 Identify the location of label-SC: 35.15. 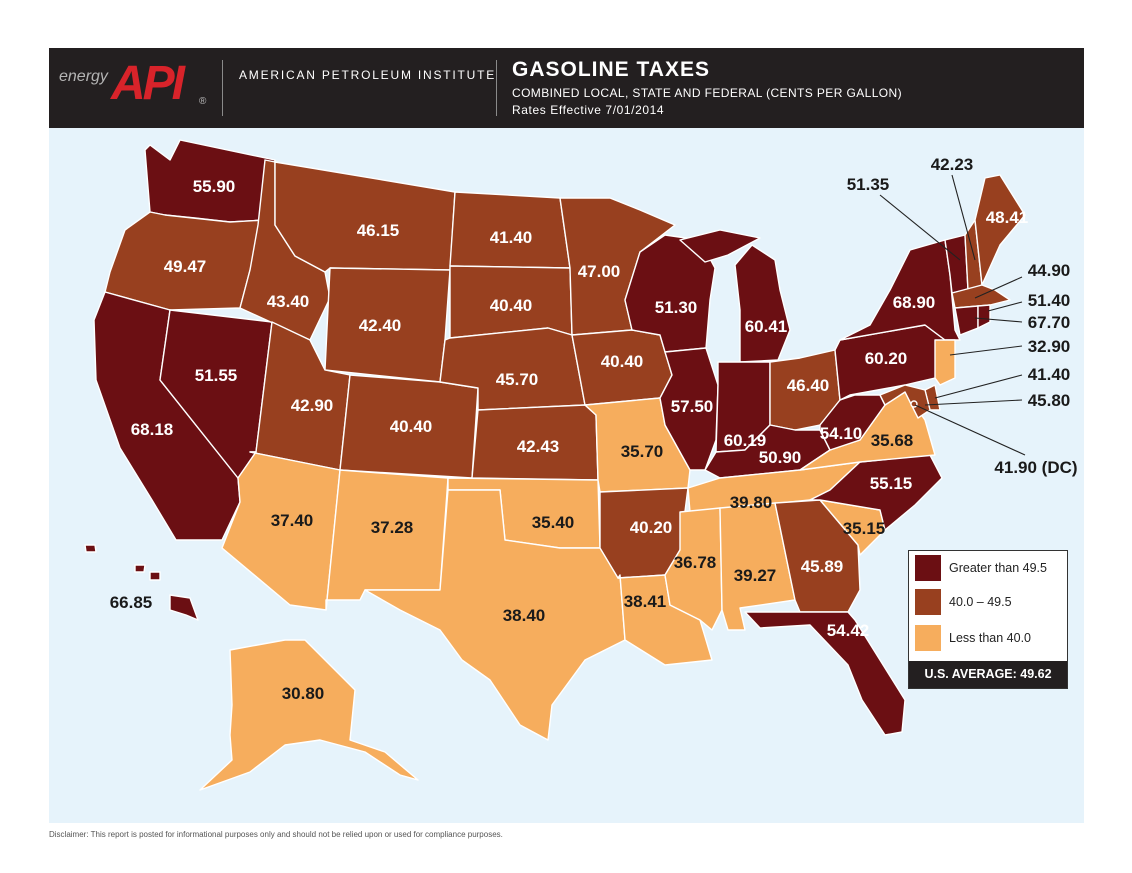
(864, 528).